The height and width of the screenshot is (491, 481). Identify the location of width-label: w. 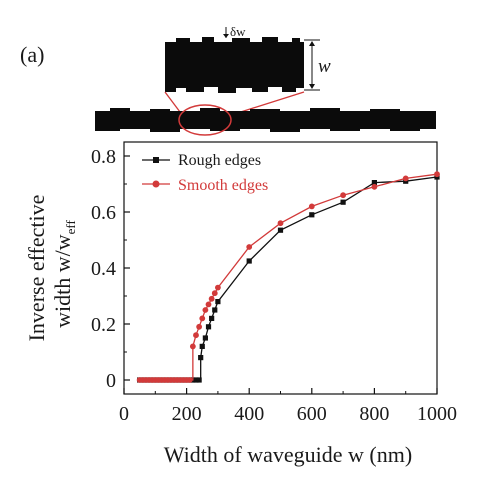
(324, 66).